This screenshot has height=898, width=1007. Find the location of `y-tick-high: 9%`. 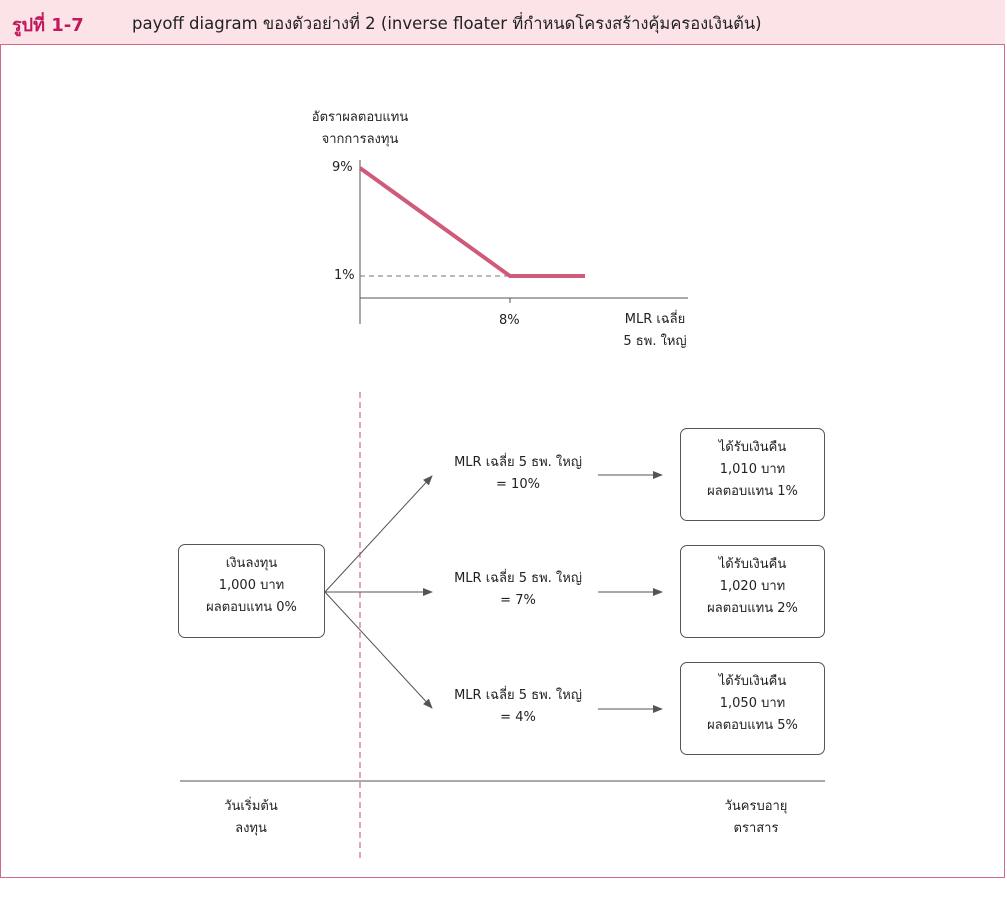

y-tick-high: 9% is located at coordinates (342, 167).